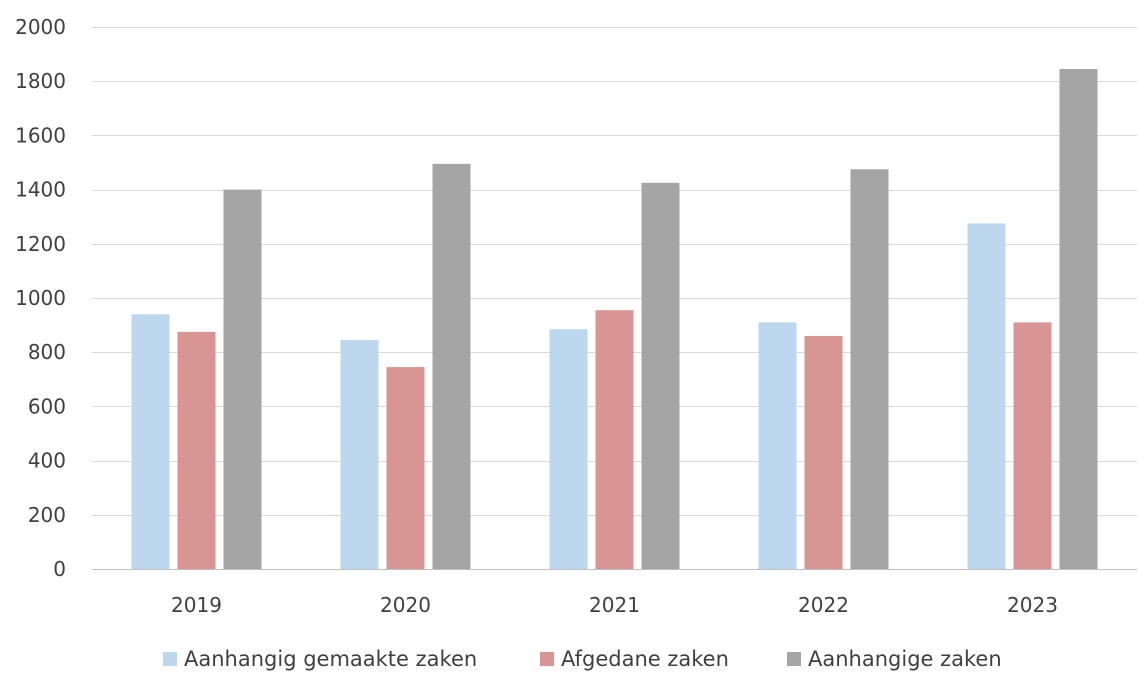 This screenshot has width=1138, height=674. I want to click on x-tick-label: 2020, so click(405, 605).